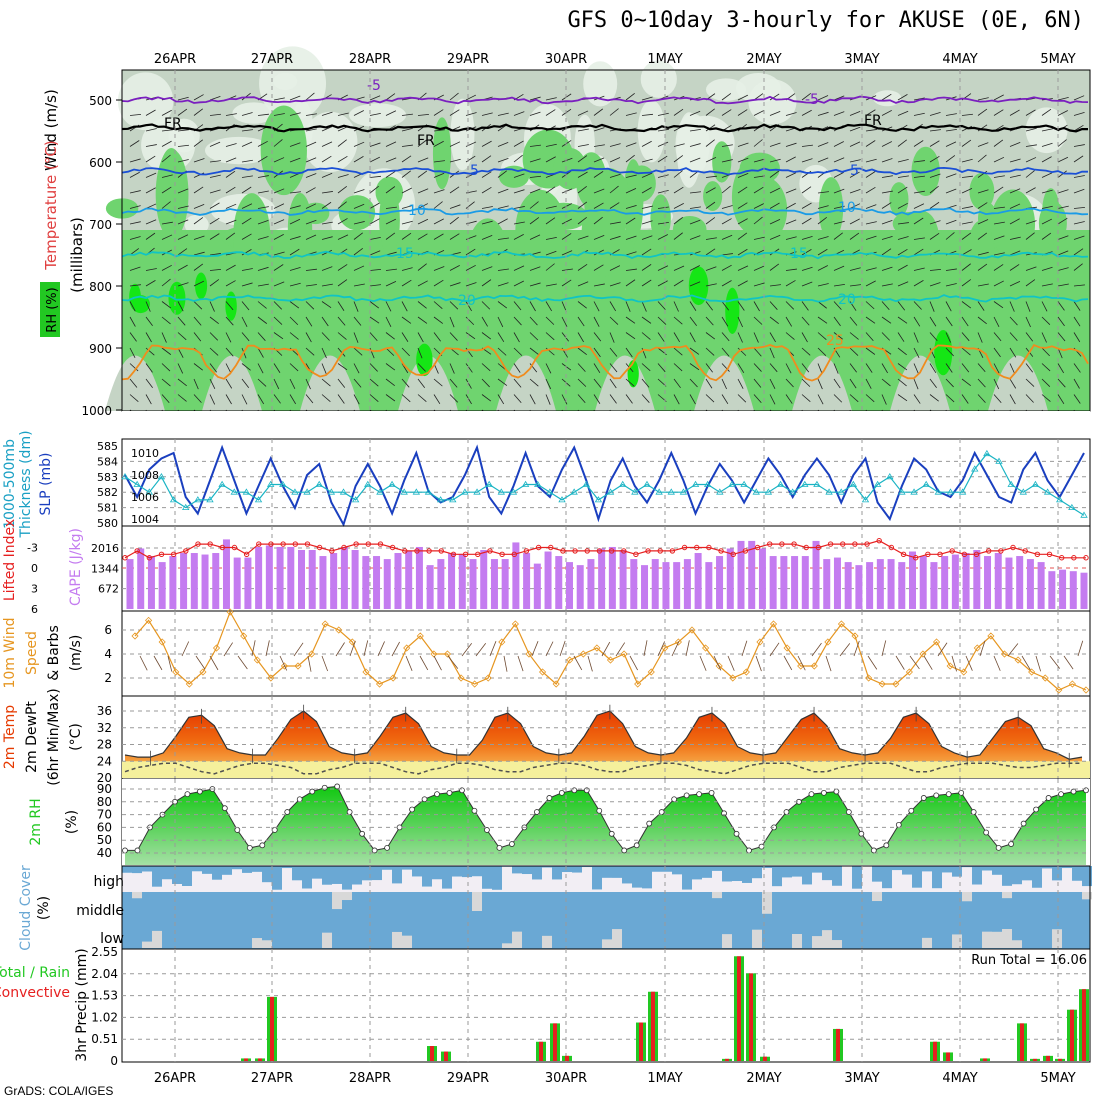  What do you see at coordinates (327, 940) in the screenshot?
I see `cloud-low-gap` at bounding box center [327, 940].